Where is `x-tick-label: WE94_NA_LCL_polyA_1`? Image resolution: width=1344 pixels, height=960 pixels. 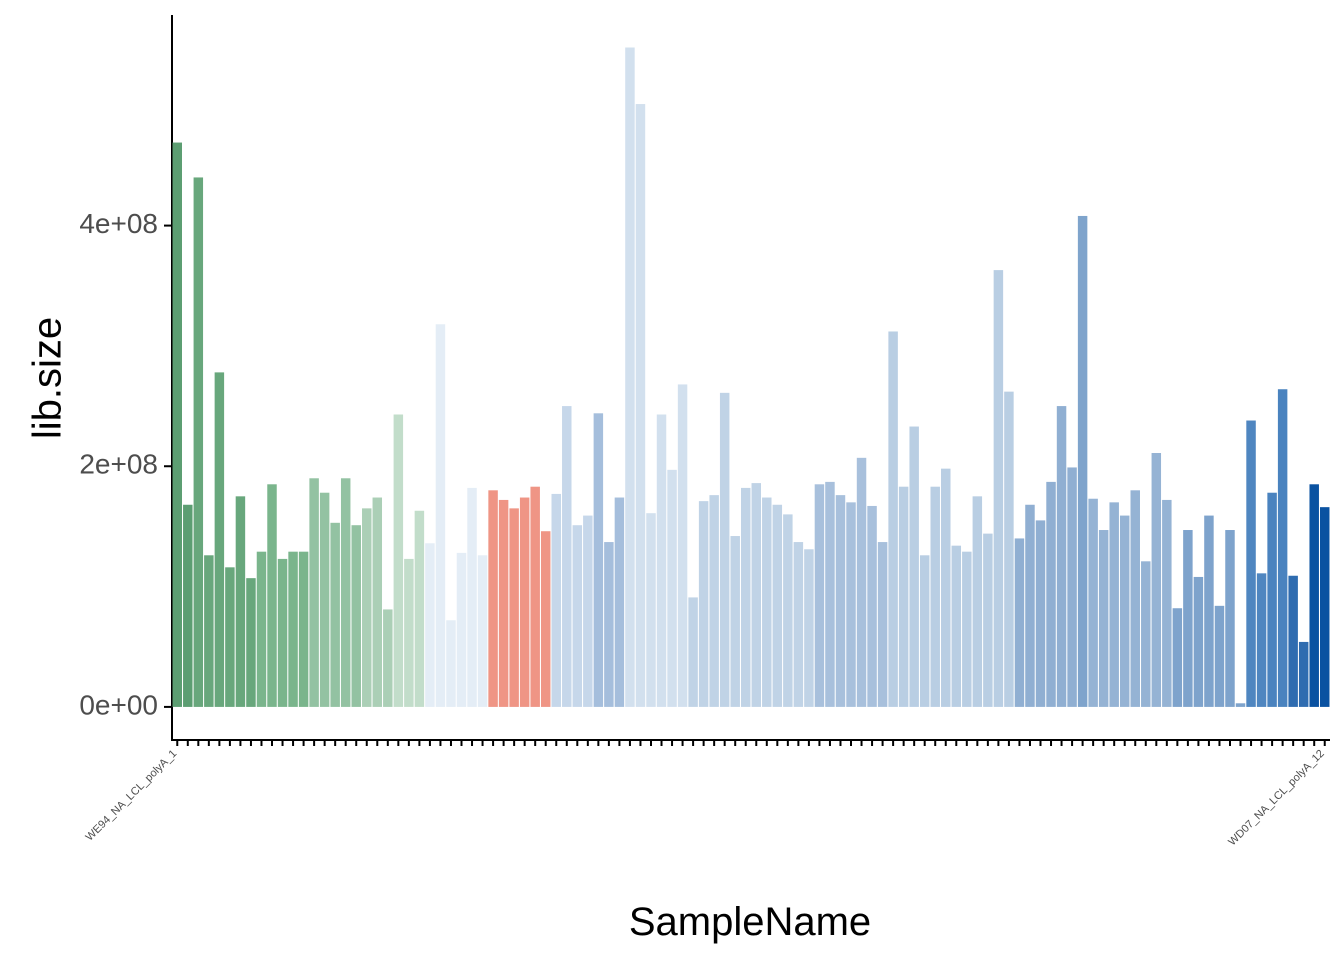 x-tick-label: WE94_NA_LCL_polyA_1 is located at coordinates (132, 796).